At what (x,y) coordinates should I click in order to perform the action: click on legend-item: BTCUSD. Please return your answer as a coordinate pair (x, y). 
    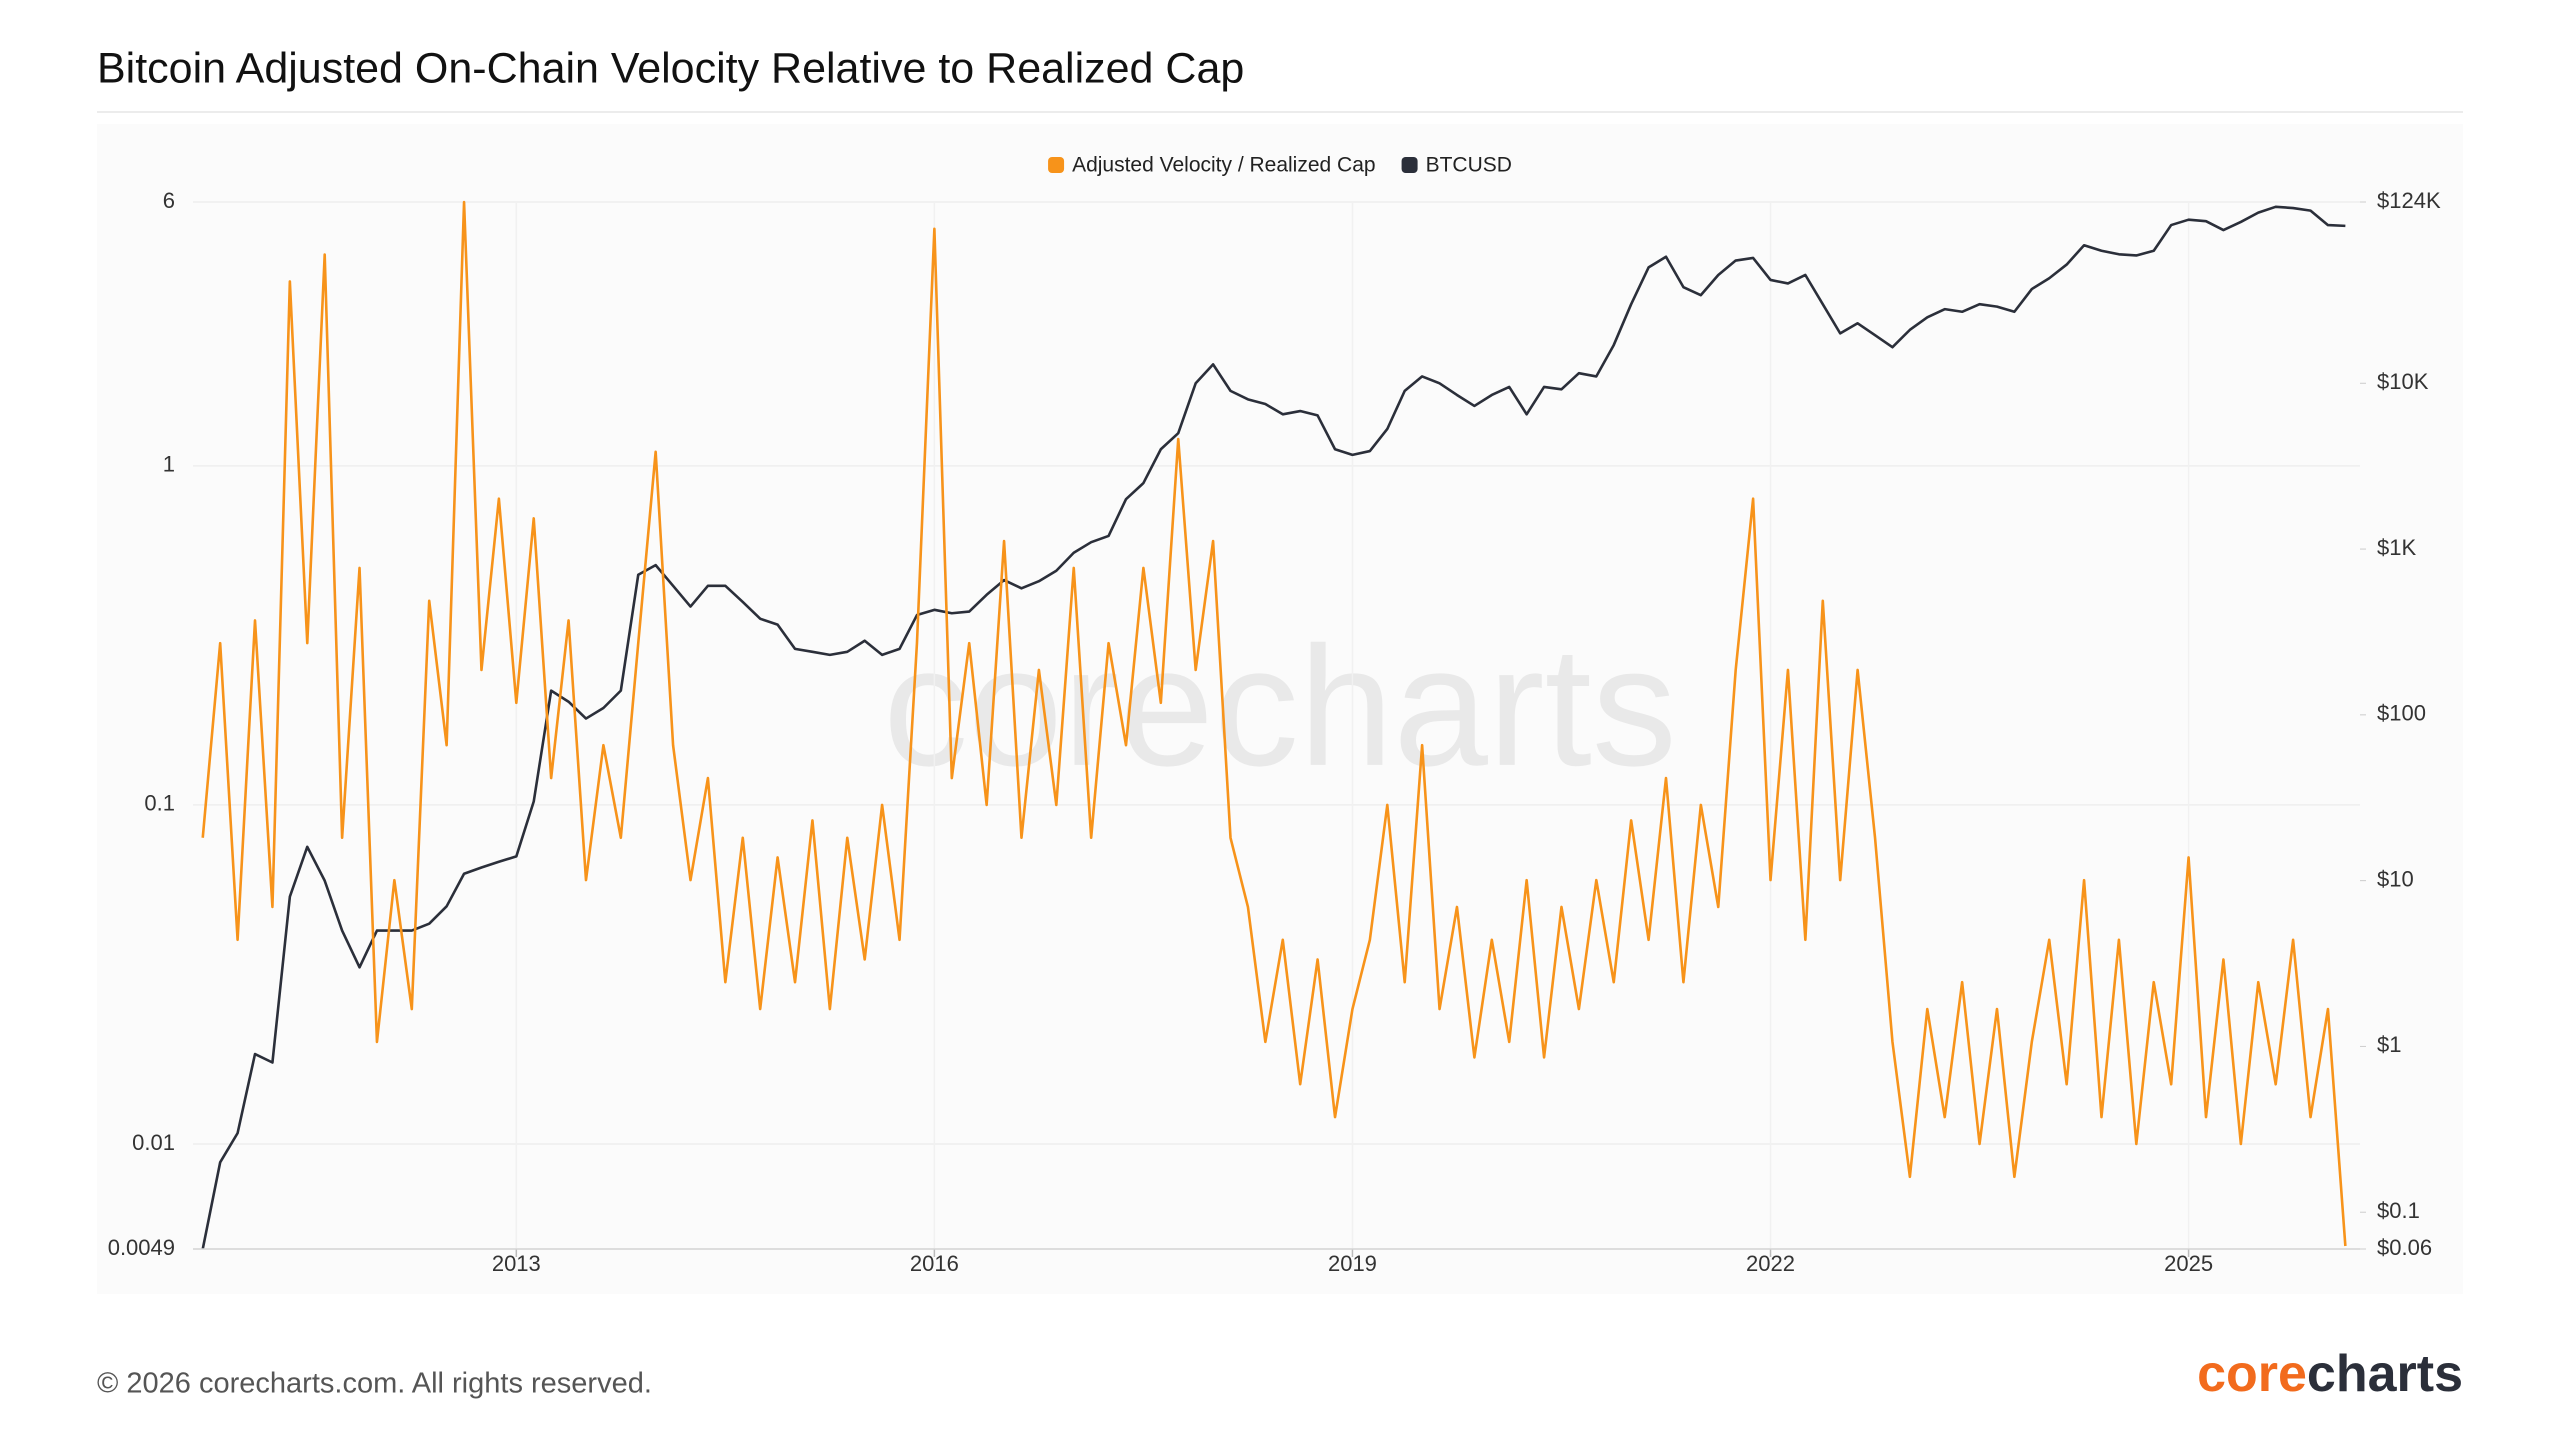
    Looking at the image, I should click on (1456, 165).